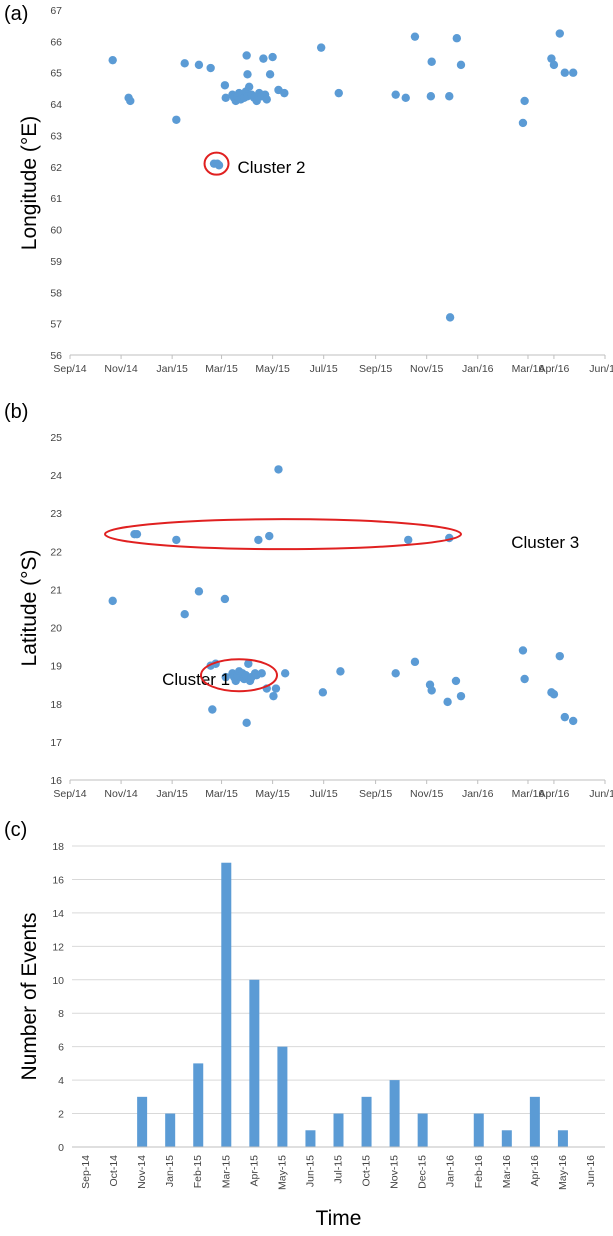 Image resolution: width=613 pixels, height=1236 pixels. What do you see at coordinates (86, 1172) in the screenshot?
I see `x-tick-label: Sep-14` at bounding box center [86, 1172].